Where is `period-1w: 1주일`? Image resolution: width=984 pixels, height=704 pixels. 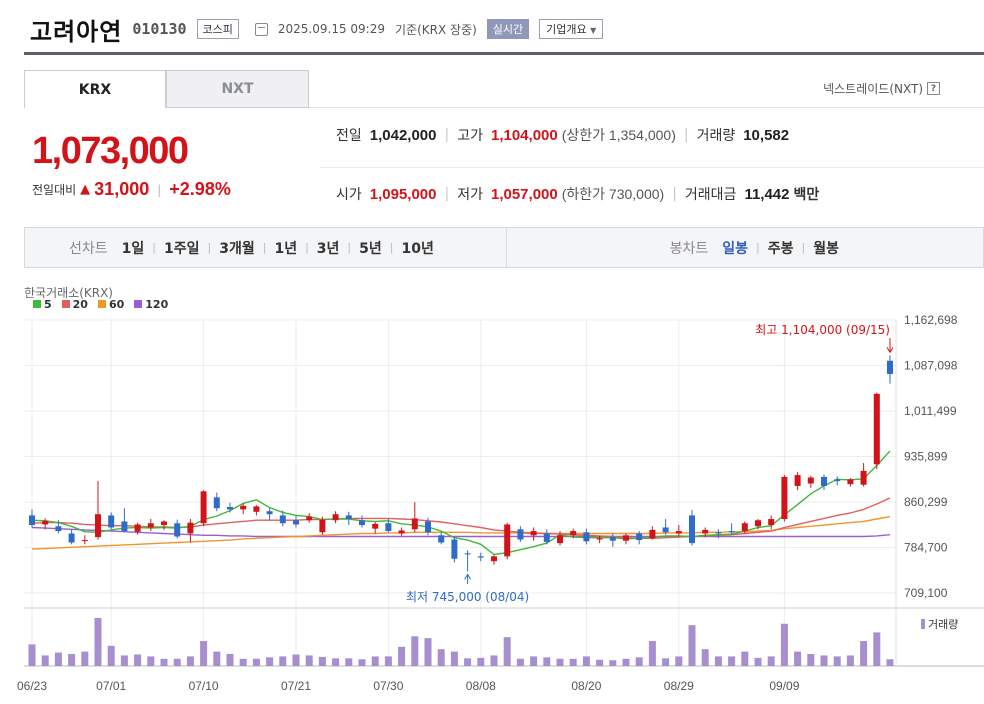
period-1w: 1주일 is located at coordinates (181, 248).